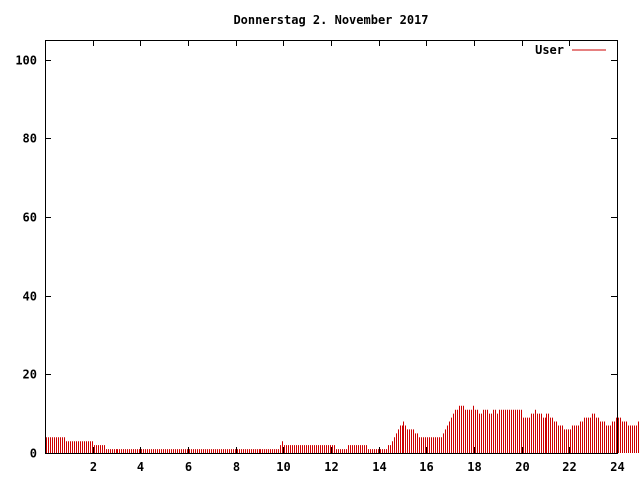 The width and height of the screenshot is (640, 480). Describe the element at coordinates (474, 467) in the screenshot. I see `x-tick-label: 18` at that location.